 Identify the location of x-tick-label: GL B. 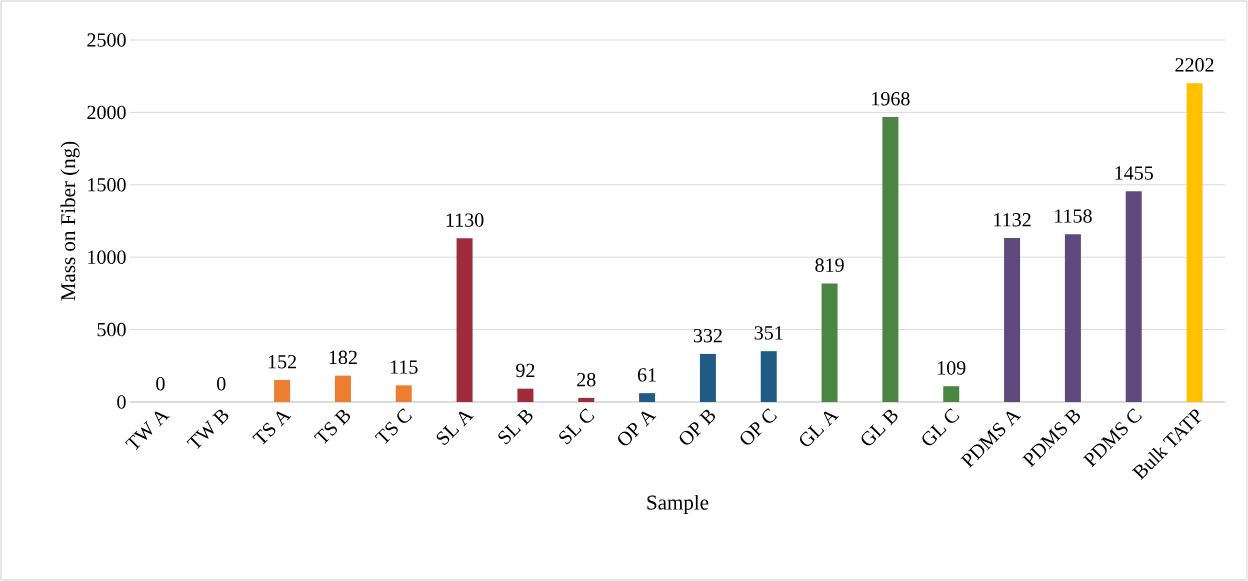
(879, 427).